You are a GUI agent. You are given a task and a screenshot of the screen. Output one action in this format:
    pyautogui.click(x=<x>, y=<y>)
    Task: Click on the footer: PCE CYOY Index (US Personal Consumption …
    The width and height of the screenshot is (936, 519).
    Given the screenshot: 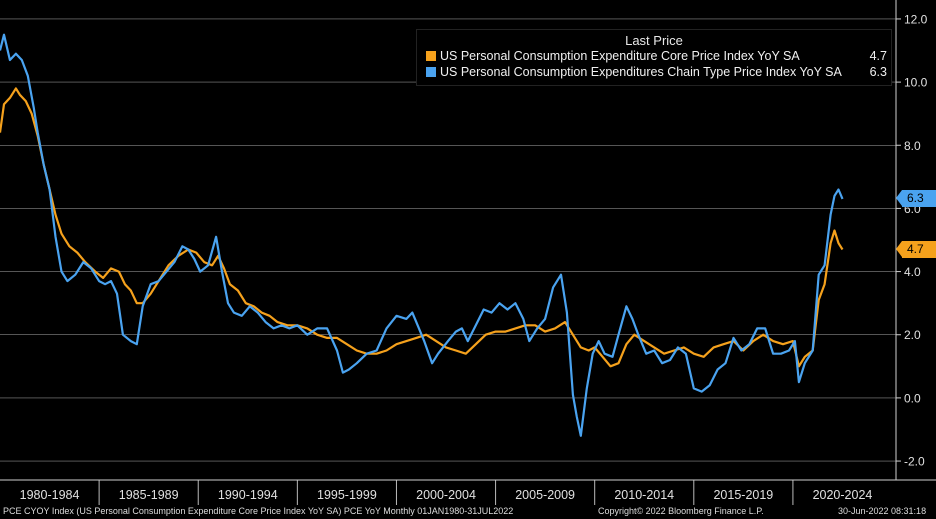 What is the action you would take?
    pyautogui.click(x=468, y=512)
    